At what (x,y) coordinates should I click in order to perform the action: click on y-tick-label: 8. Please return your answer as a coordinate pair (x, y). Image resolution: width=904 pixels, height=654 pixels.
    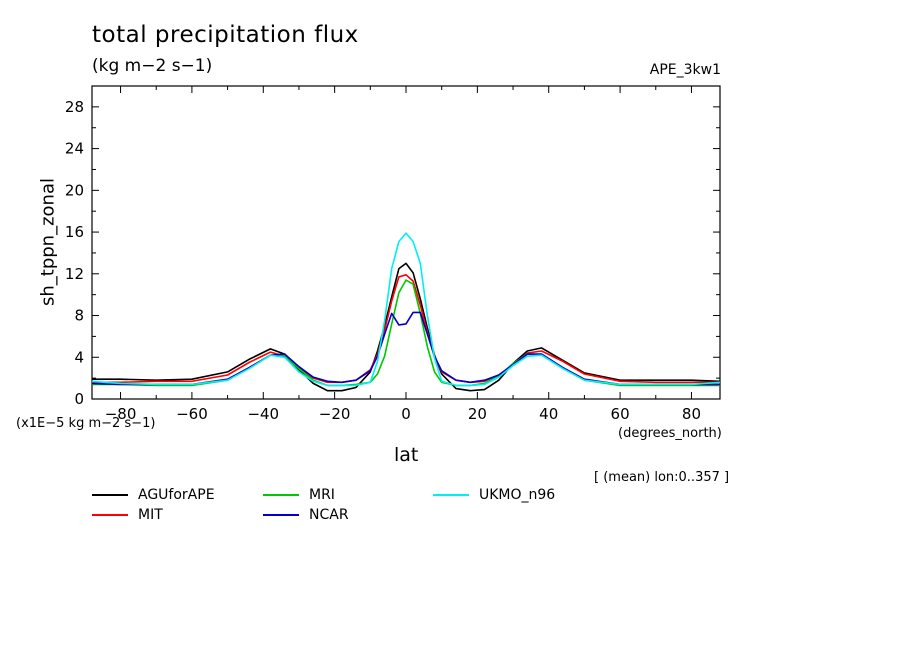
    Looking at the image, I should click on (79, 316).